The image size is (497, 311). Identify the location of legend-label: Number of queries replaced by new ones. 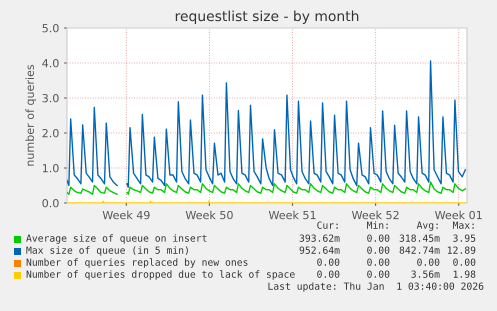
(137, 263).